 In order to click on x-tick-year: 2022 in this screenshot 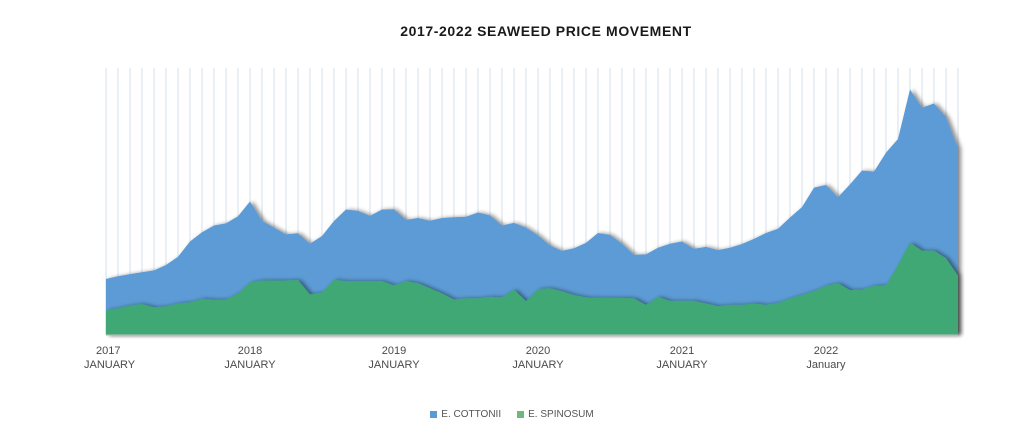, I will do `click(826, 351)`.